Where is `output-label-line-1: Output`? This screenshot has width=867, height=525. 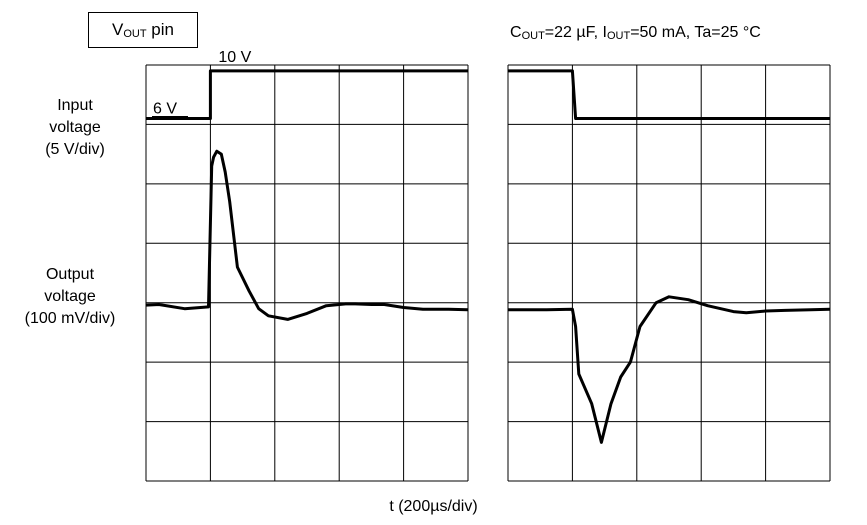 output-label-line-1: Output is located at coordinates (70, 274).